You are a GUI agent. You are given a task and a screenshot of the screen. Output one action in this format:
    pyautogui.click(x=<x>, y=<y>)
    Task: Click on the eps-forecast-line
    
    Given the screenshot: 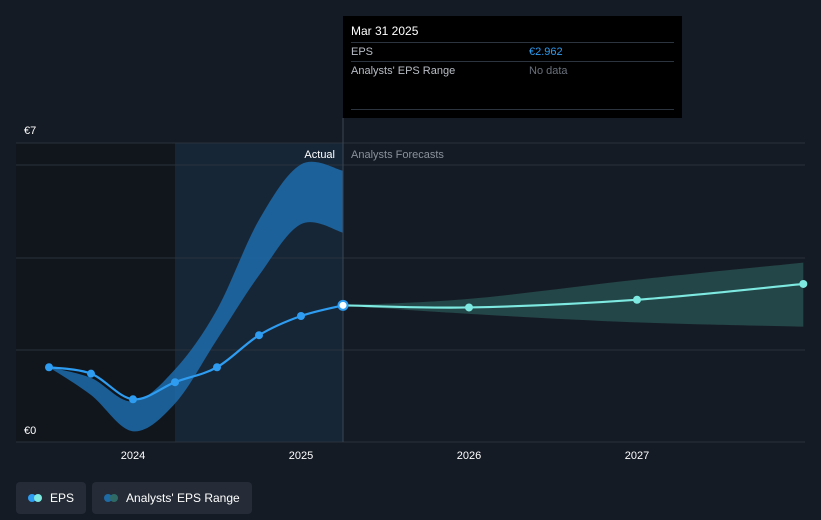 What is the action you would take?
    pyautogui.click(x=573, y=295)
    